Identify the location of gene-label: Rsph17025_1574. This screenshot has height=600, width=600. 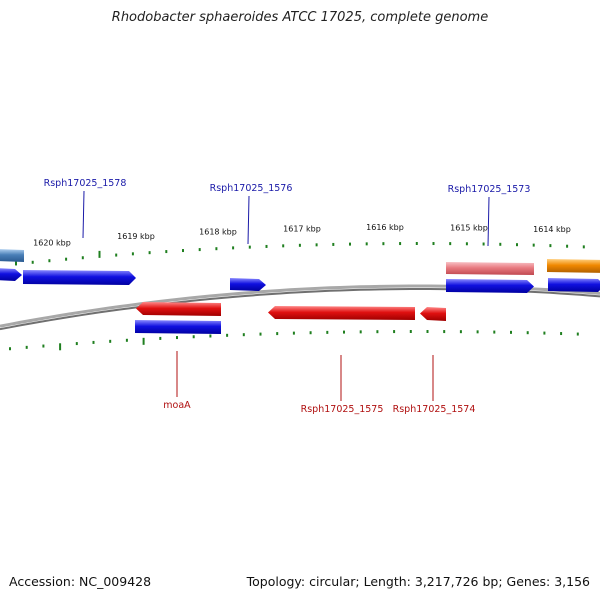
(434, 409).